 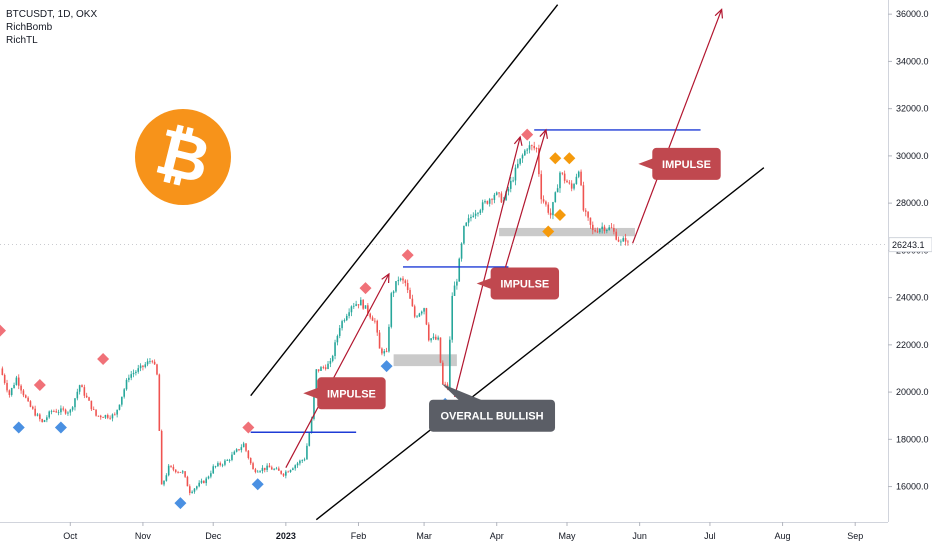 What do you see at coordinates (491, 417) in the screenshot?
I see `callout-label: OVERALL BULLISH` at bounding box center [491, 417].